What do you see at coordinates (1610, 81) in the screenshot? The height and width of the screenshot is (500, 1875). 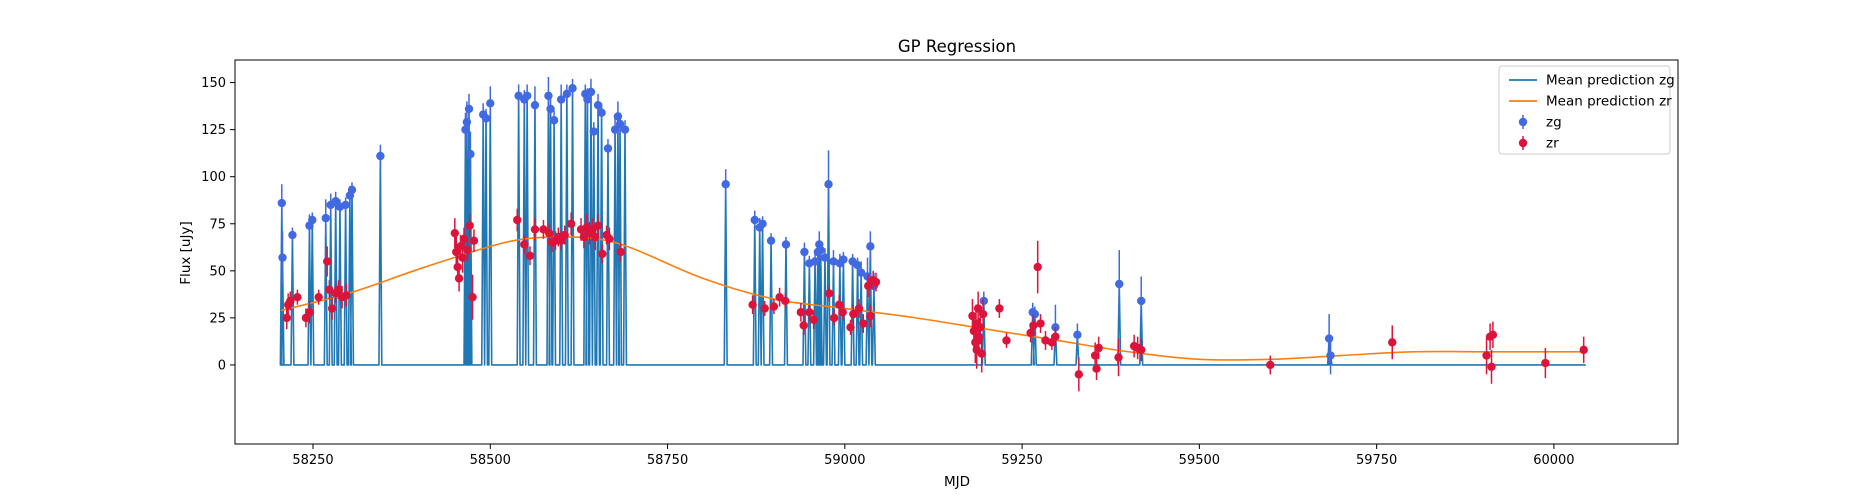 I see `legend-mean-prediction-zg-label: Mean prediction zg` at bounding box center [1610, 81].